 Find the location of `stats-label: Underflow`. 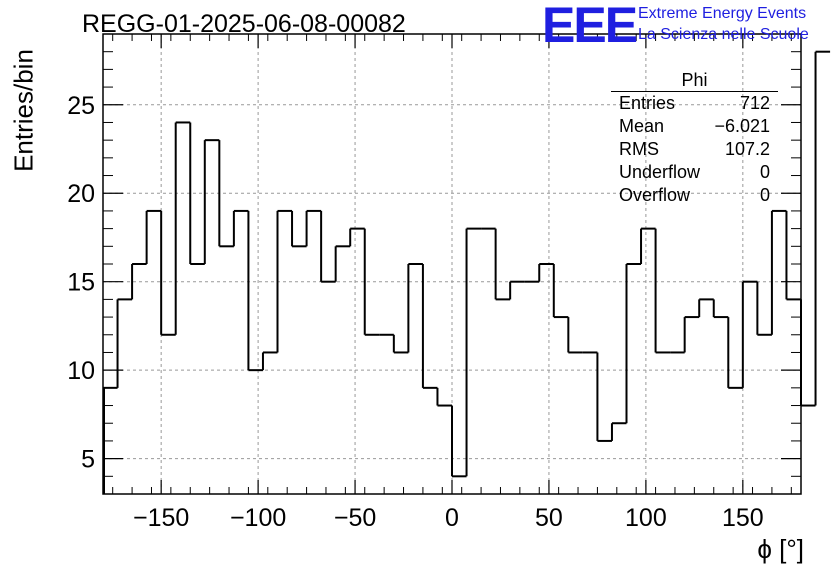

stats-label: Underflow is located at coordinates (660, 172).